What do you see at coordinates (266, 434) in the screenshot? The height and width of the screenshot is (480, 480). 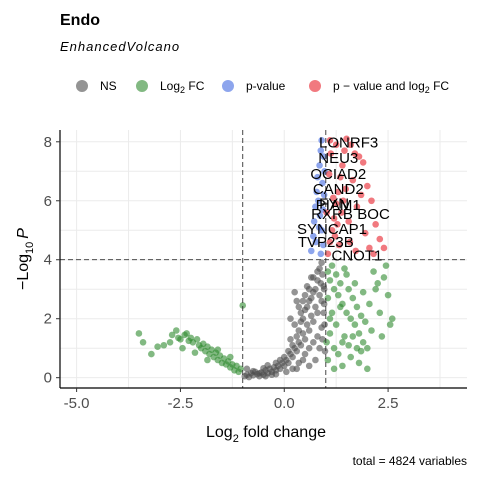 I see `x-axis-title: Log2 fold change` at bounding box center [266, 434].